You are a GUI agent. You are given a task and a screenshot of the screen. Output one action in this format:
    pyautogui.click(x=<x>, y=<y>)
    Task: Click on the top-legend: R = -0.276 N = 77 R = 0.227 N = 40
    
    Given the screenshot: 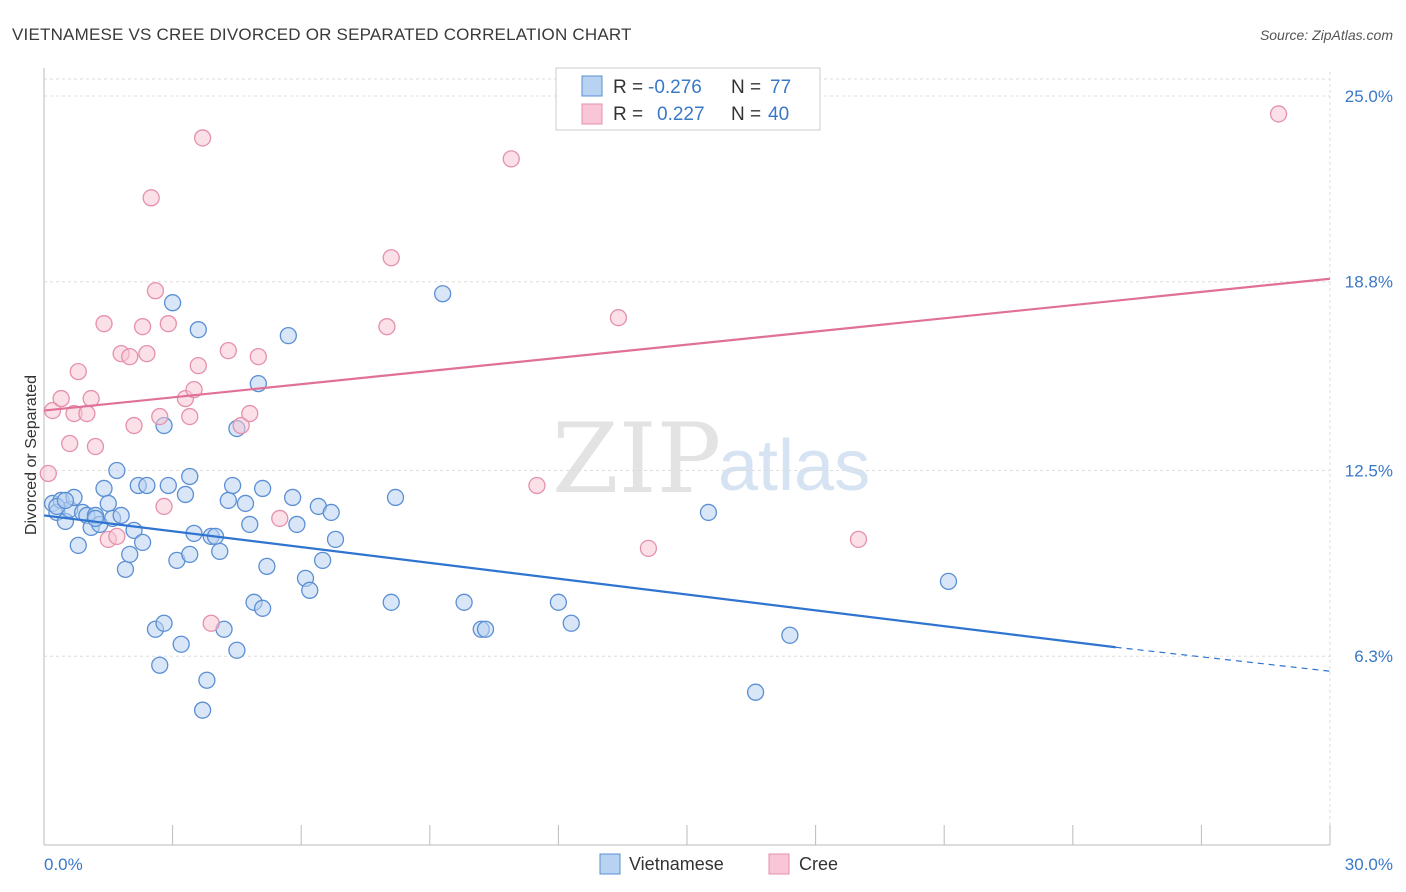 What is the action you would take?
    pyautogui.click(x=688, y=99)
    